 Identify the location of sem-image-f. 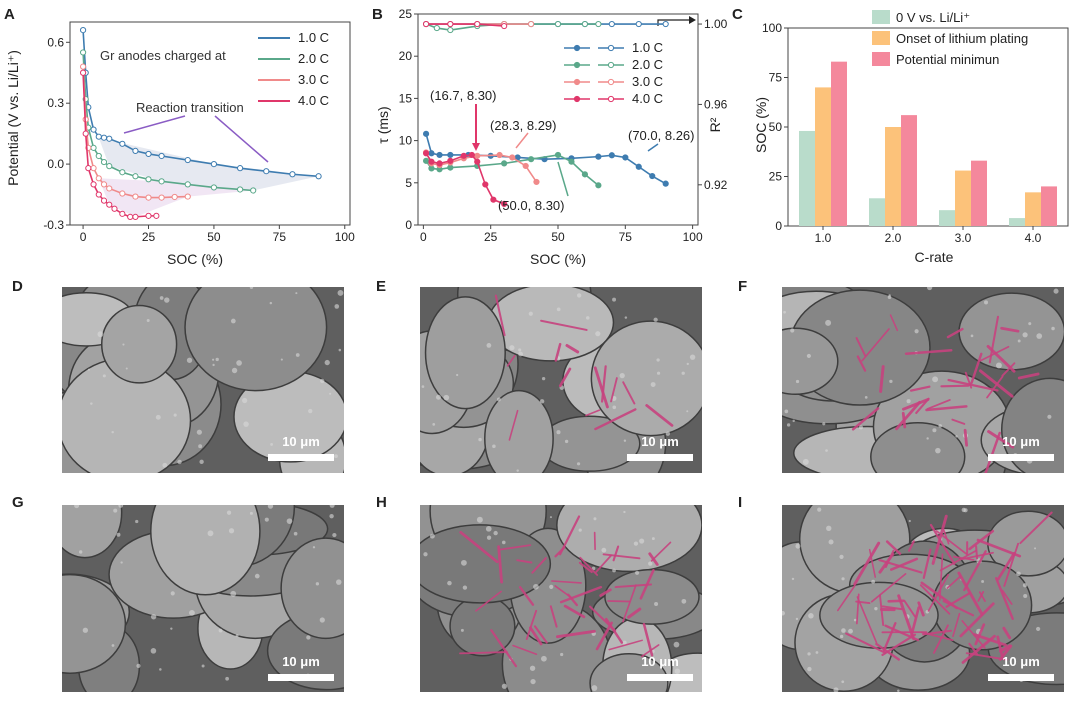
(923, 380).